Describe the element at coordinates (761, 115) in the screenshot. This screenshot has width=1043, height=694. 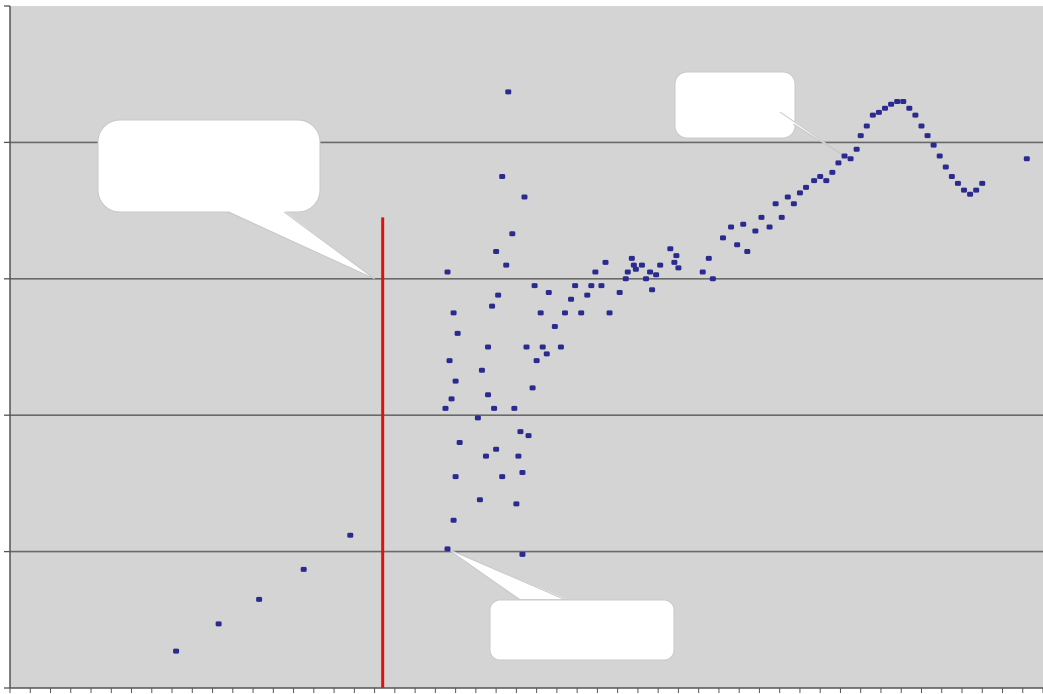
I see `callout-peak` at that location.